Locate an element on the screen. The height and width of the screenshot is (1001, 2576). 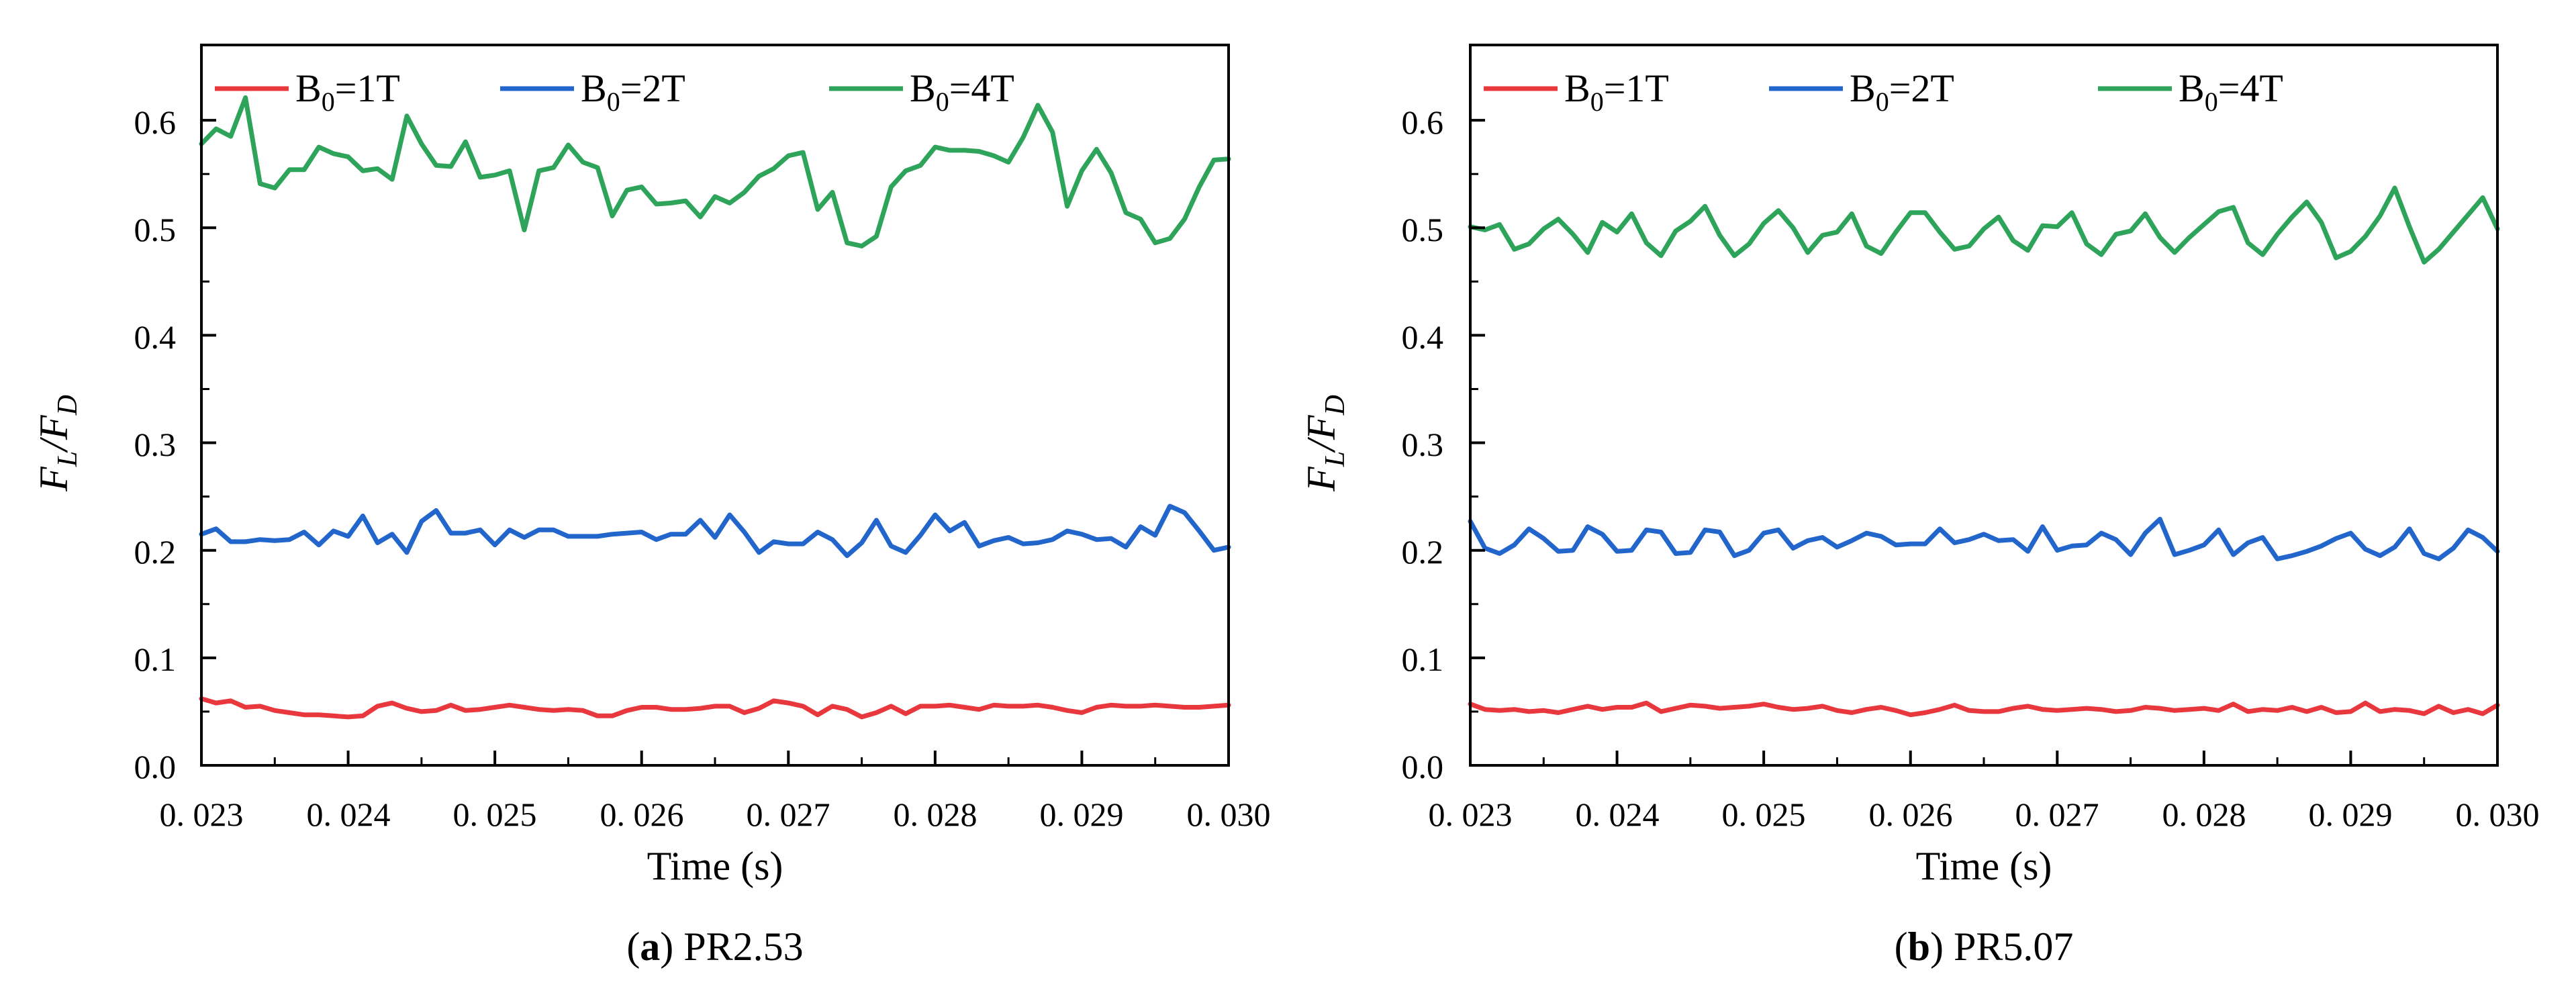
panel-caption-b: (b) PR5.07 is located at coordinates (1984, 946).